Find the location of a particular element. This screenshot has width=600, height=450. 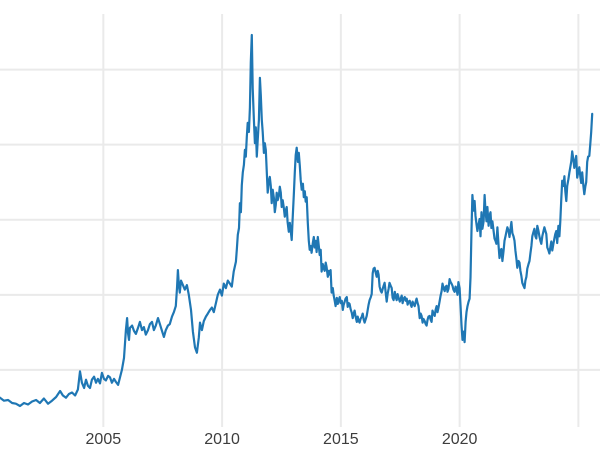

x-axis-tick-labels: 2005 2010 2015 2020 is located at coordinates (282, 439).